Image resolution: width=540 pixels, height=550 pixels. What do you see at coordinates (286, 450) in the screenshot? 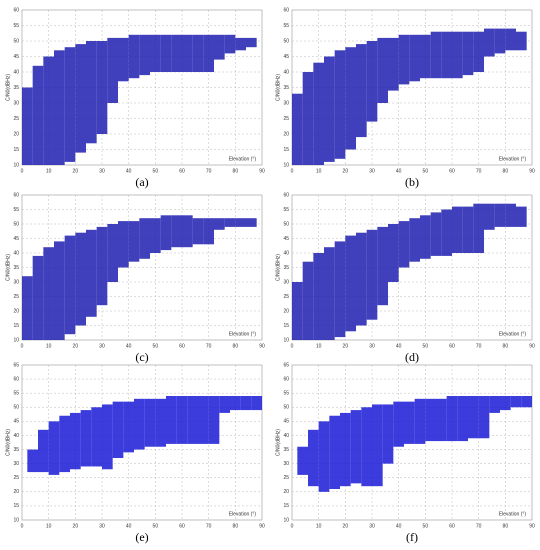
I see `y-tick-label: 35` at bounding box center [286, 450].